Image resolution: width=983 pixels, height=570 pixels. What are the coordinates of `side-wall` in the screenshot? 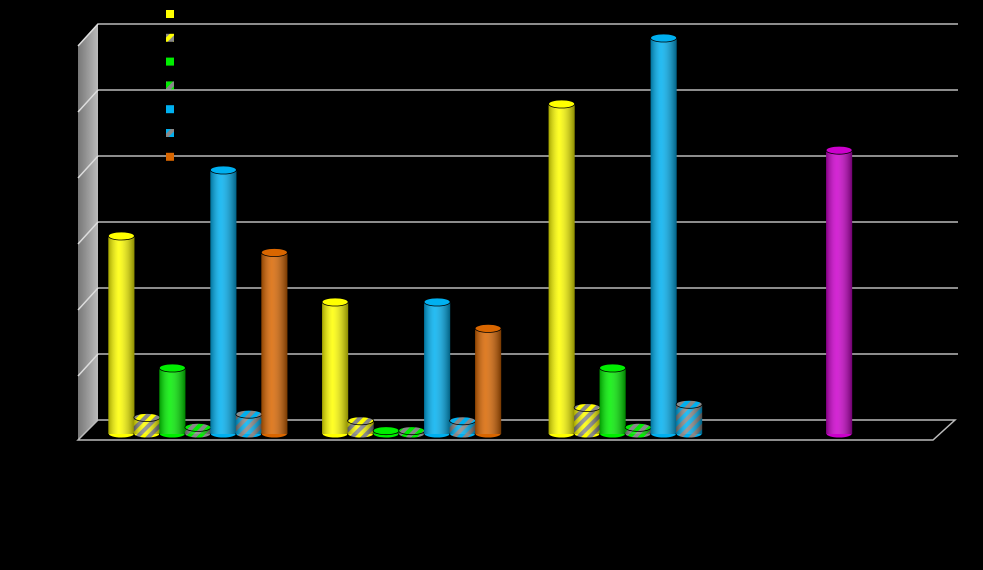 It's located at (88, 231).